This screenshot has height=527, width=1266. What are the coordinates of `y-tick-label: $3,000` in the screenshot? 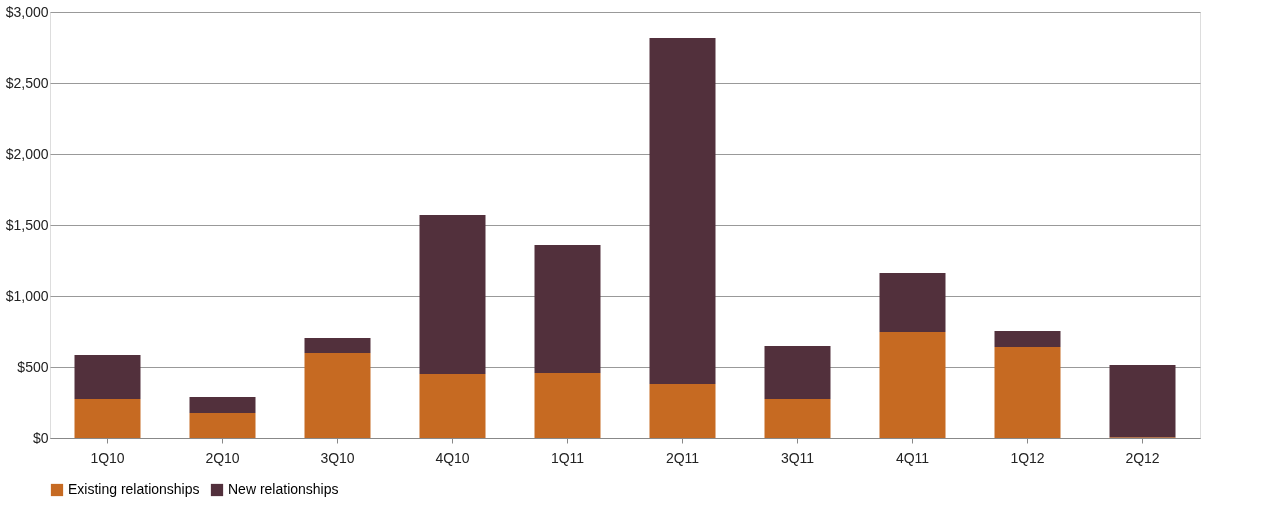 It's located at (27, 11).